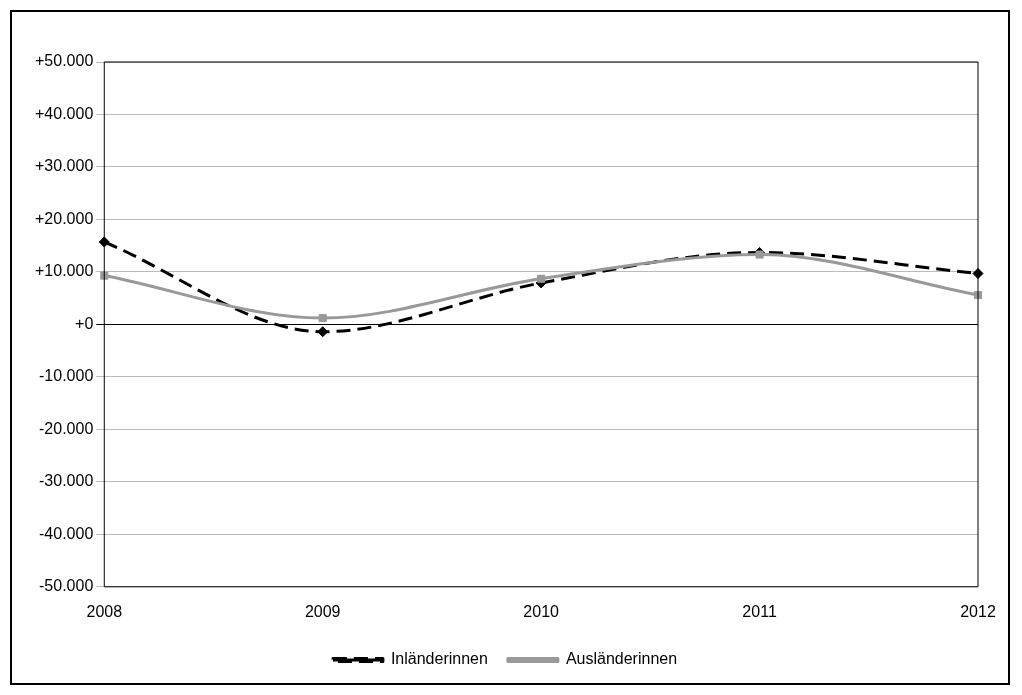  I want to click on y-tick-label: -40.000, so click(66, 533).